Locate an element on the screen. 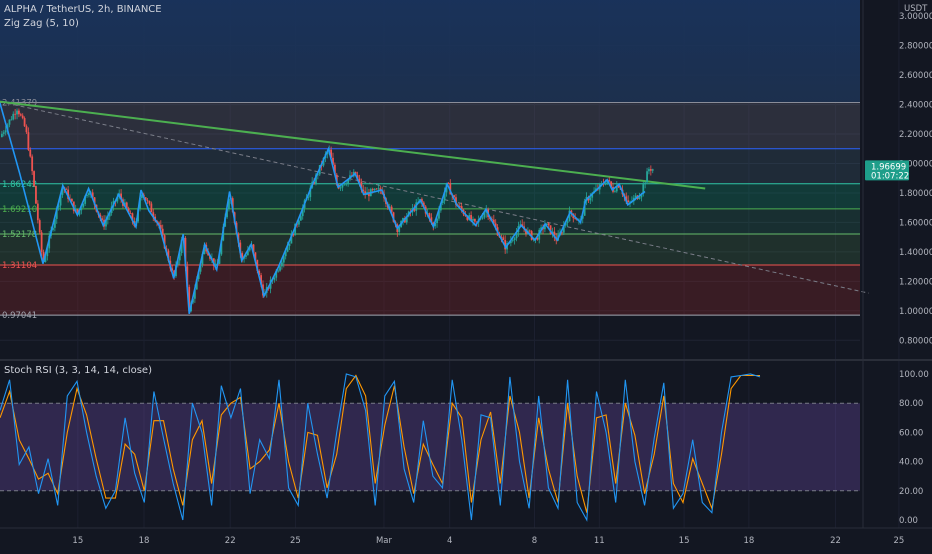  price-tick-label-2: 2.60000 is located at coordinates (915, 76).